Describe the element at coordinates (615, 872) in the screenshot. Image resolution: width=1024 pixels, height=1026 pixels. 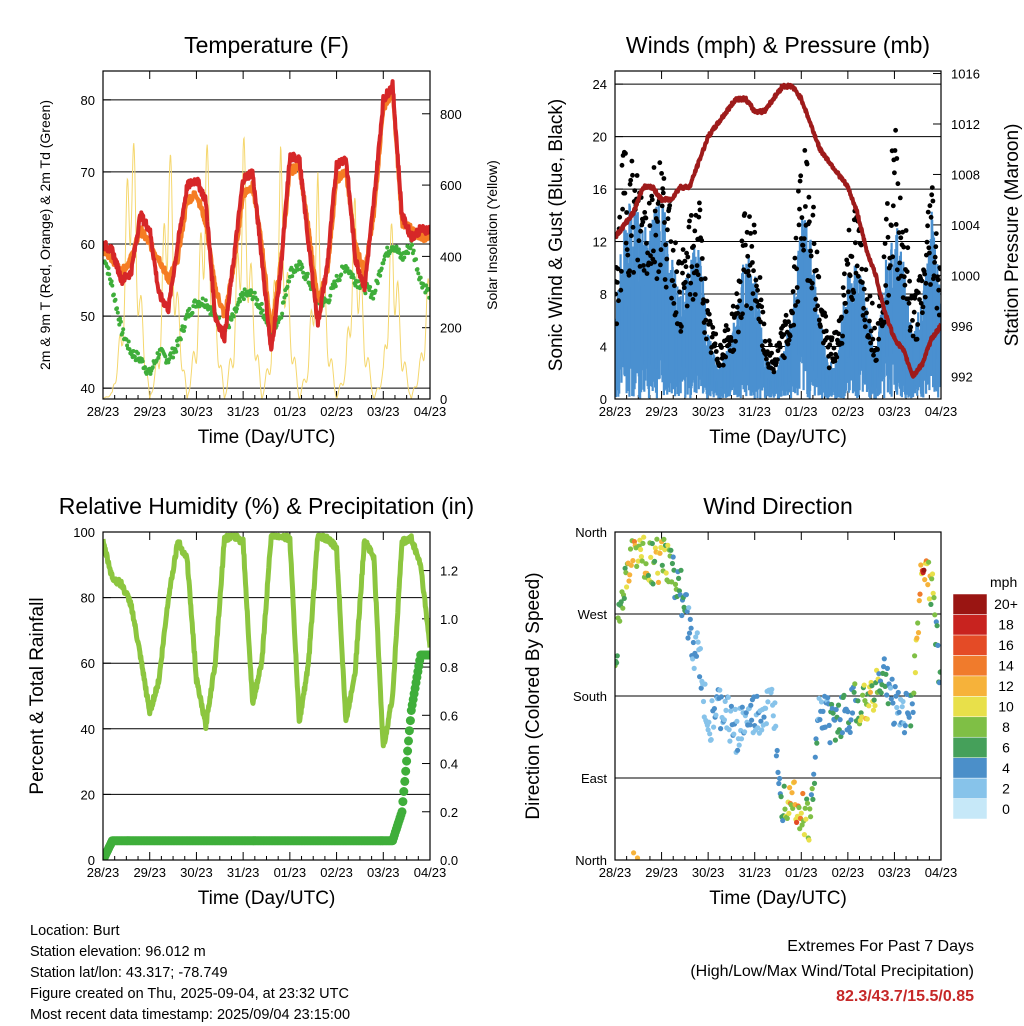
I see `x-tick-label: 28/23` at that location.